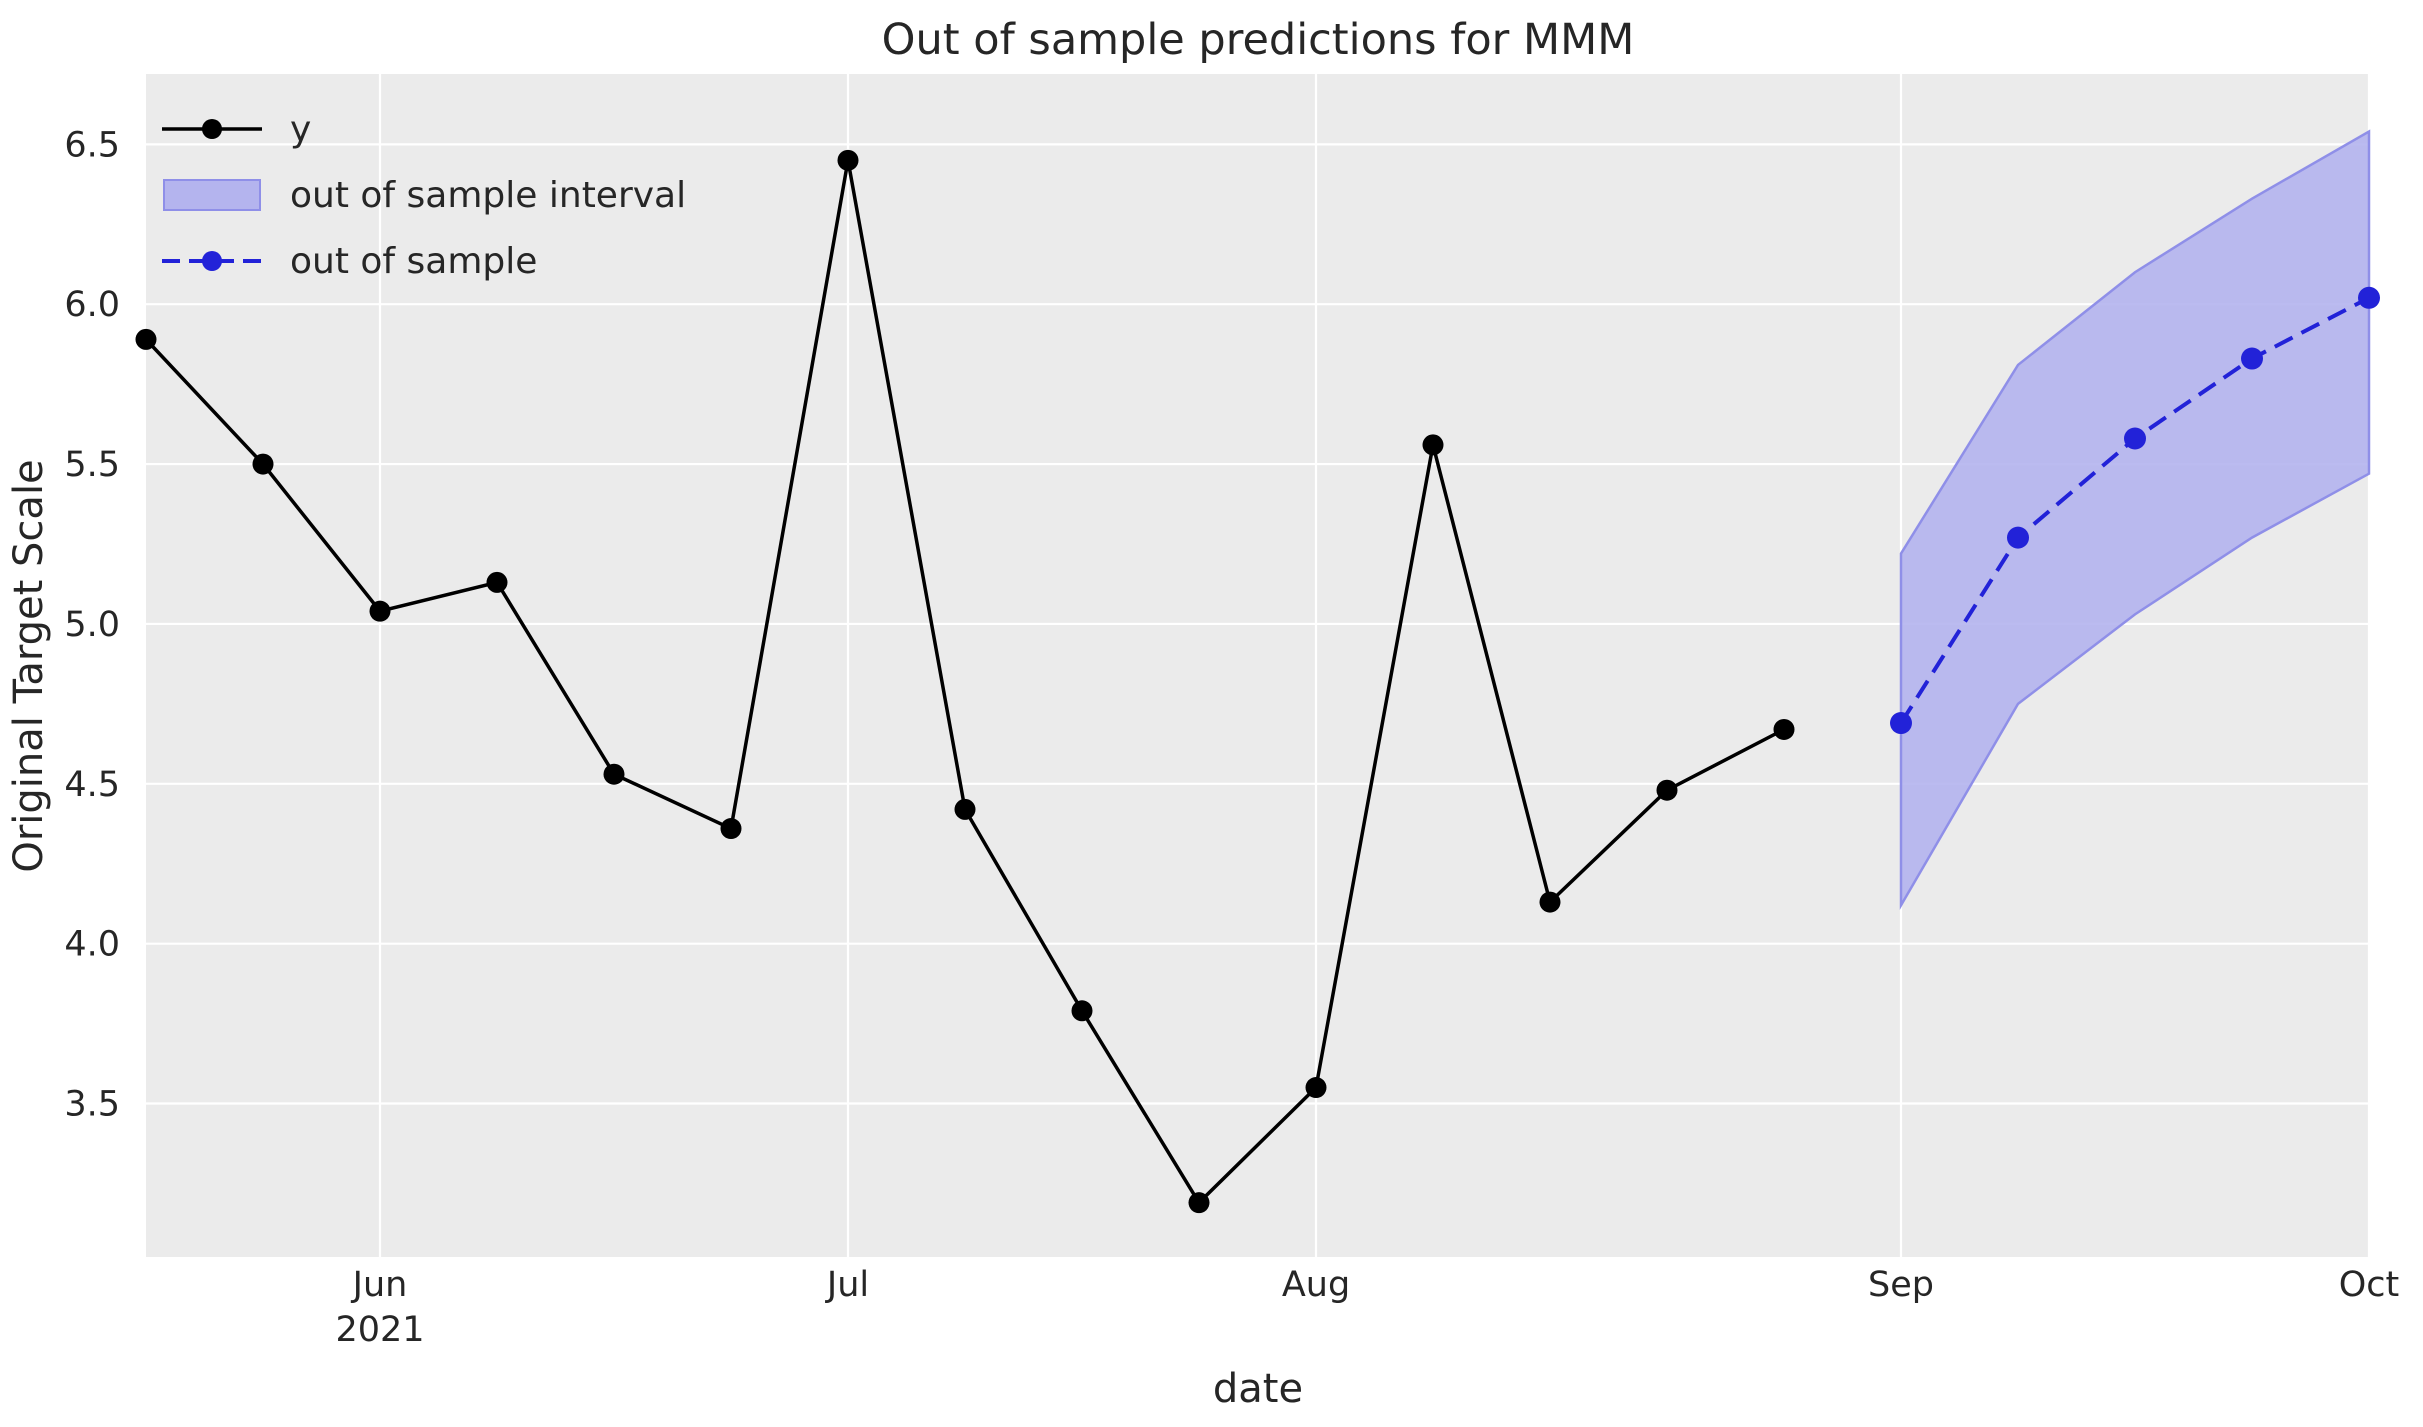  What do you see at coordinates (212, 195) in the screenshot?
I see `interval-swatch-patch` at bounding box center [212, 195].